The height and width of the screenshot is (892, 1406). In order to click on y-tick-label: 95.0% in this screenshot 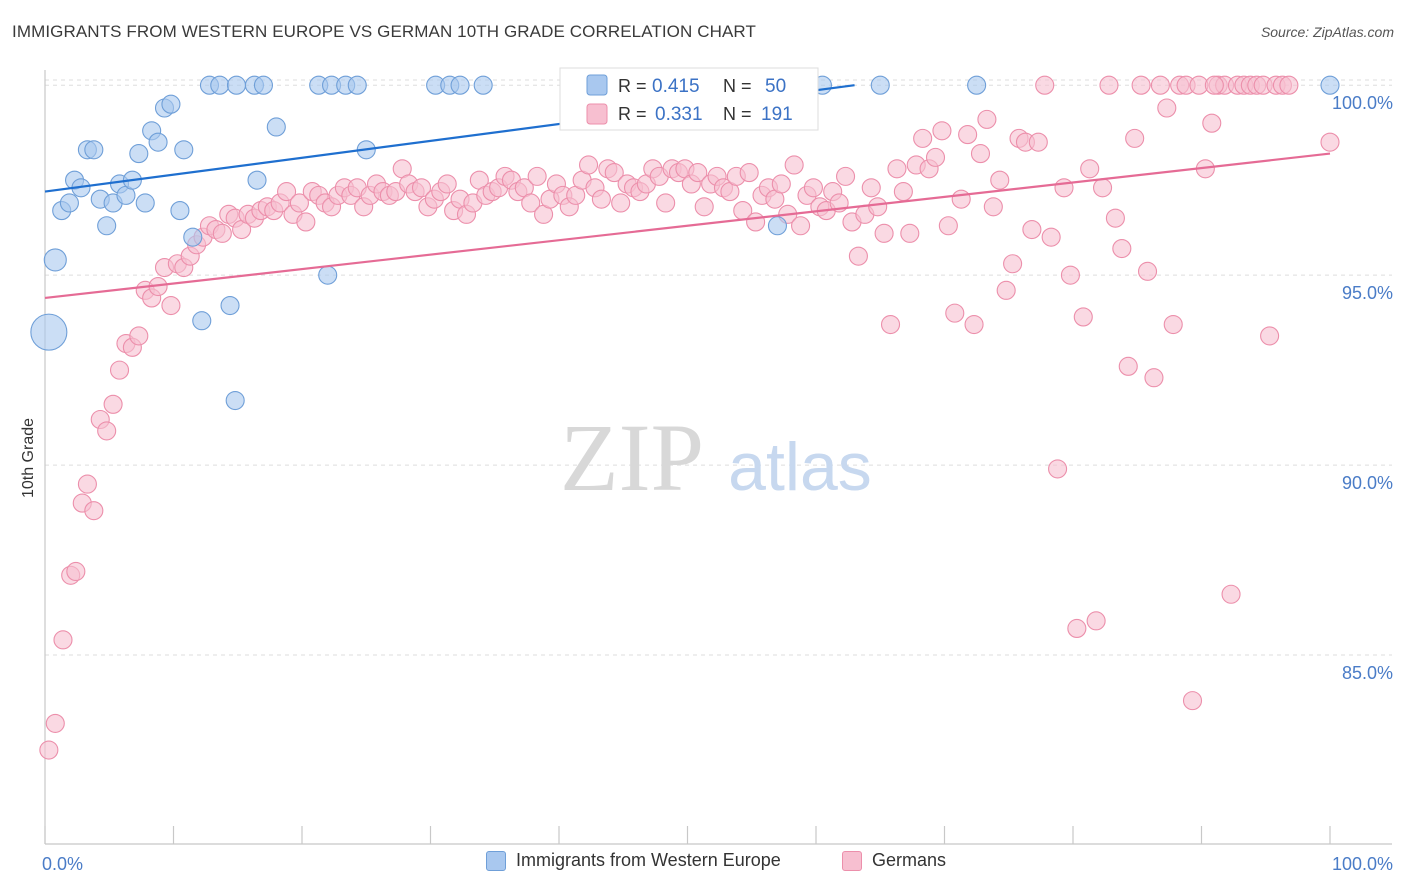, I will do `click(1367, 293)`.